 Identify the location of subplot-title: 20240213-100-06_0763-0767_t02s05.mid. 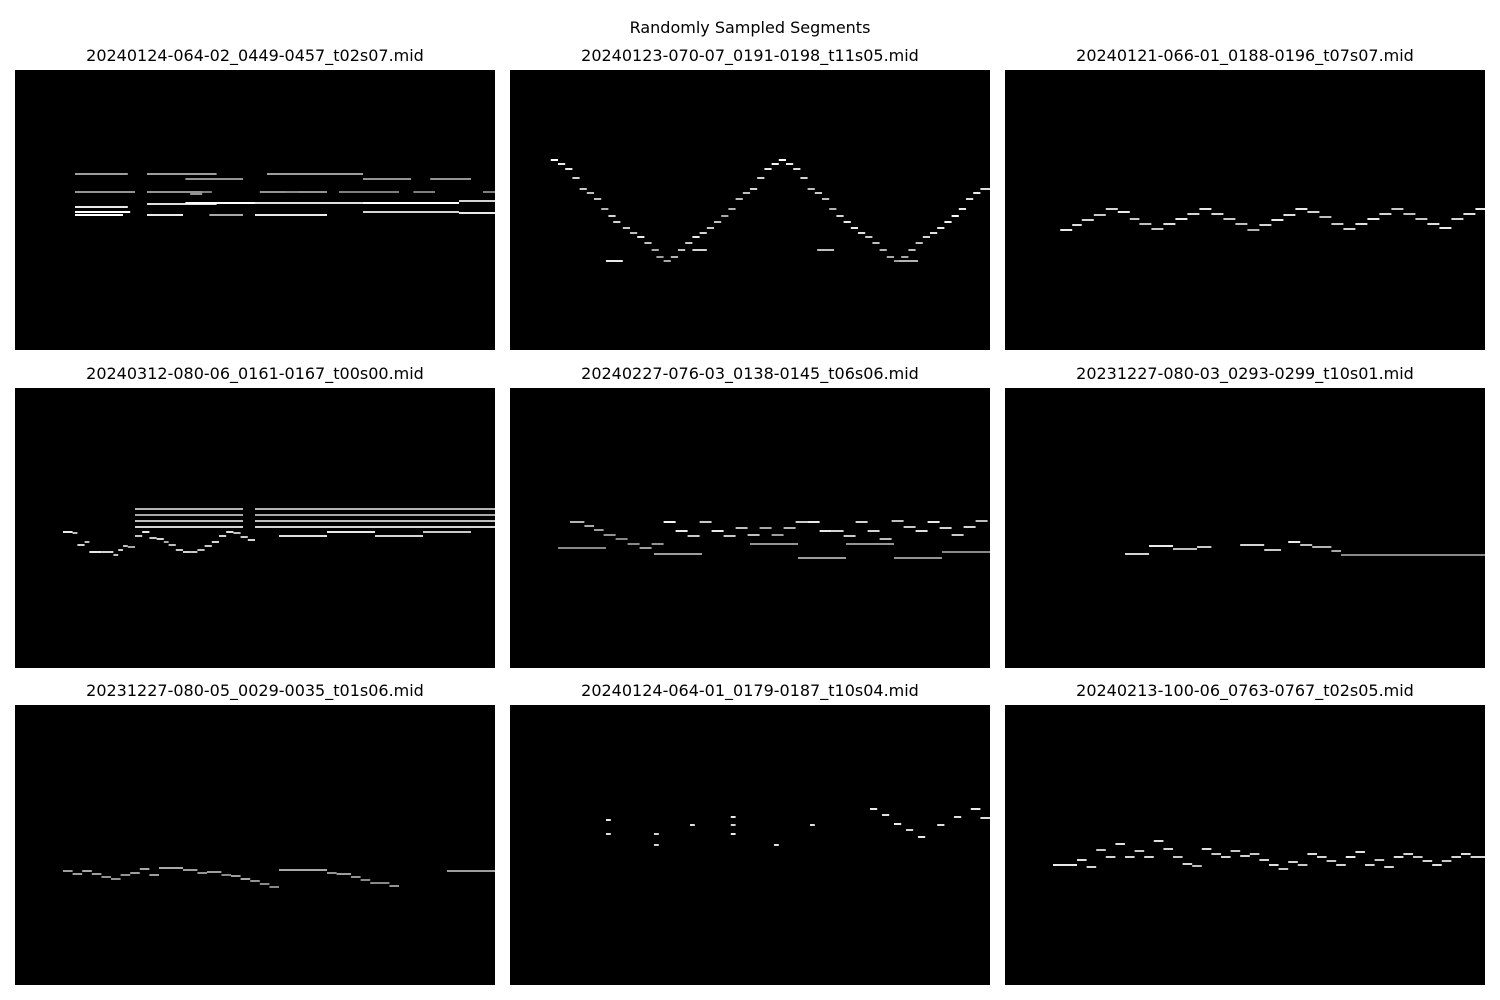
(1245, 690).